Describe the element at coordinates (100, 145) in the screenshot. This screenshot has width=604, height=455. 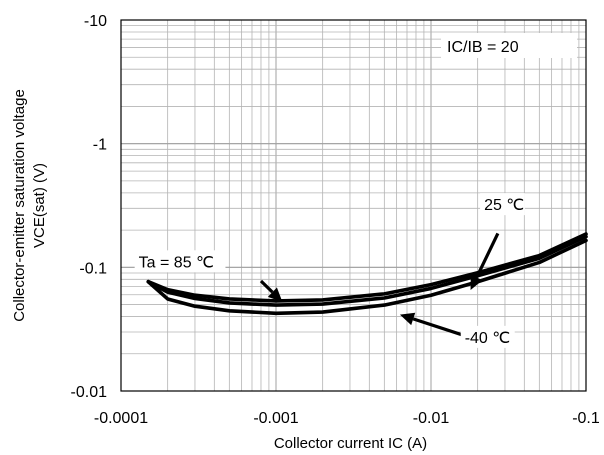
I see `y-tick-label-2: -1` at that location.